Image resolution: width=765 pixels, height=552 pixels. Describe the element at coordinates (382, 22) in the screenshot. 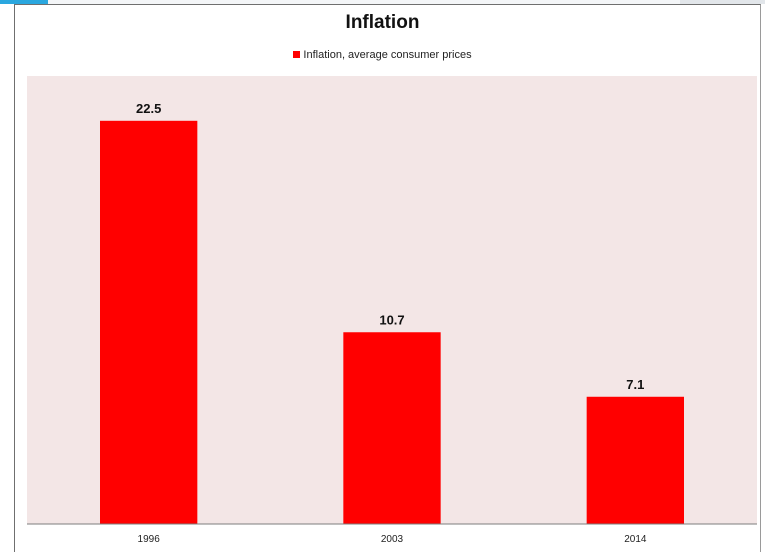

I see `chart-title: Inflation` at that location.